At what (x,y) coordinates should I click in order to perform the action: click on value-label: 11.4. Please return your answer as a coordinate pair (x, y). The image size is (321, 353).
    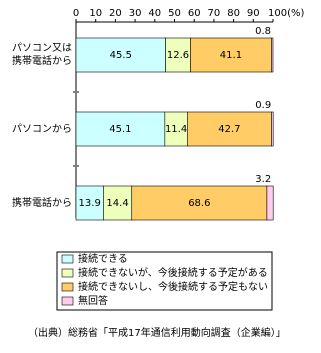
    Looking at the image, I should click on (176, 129).